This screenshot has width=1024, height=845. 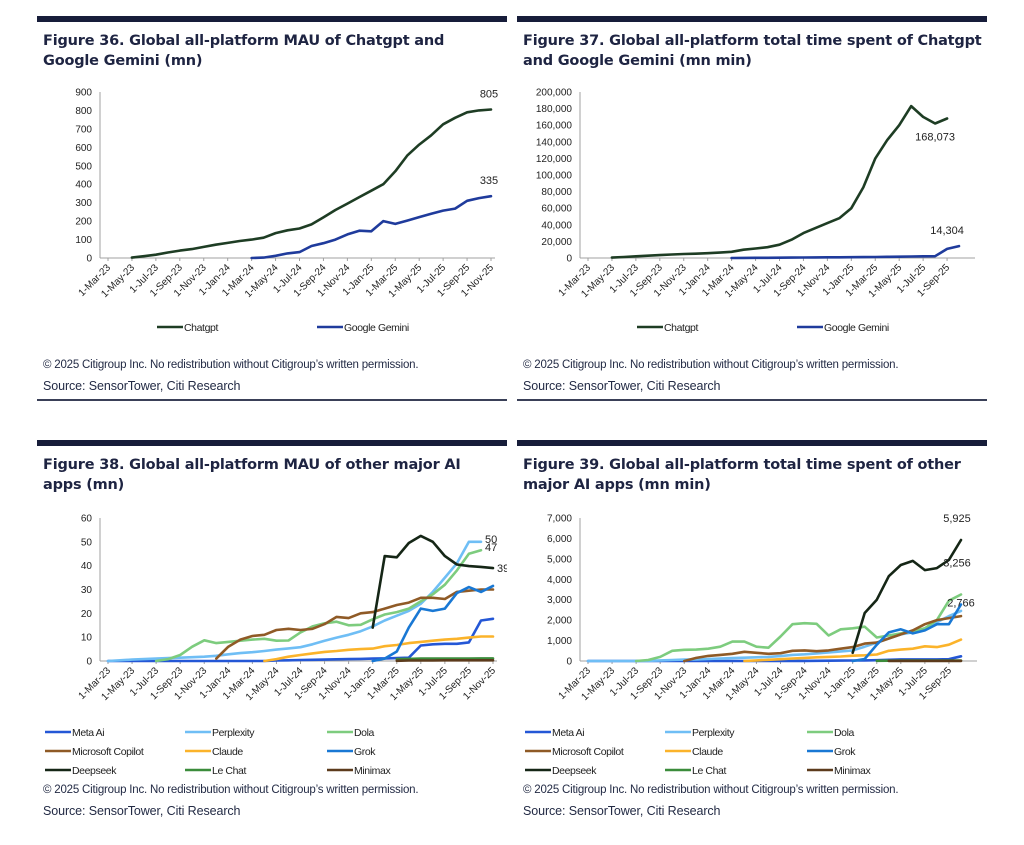 I want to click on legend-label: Google Gemini, so click(x=376, y=328).